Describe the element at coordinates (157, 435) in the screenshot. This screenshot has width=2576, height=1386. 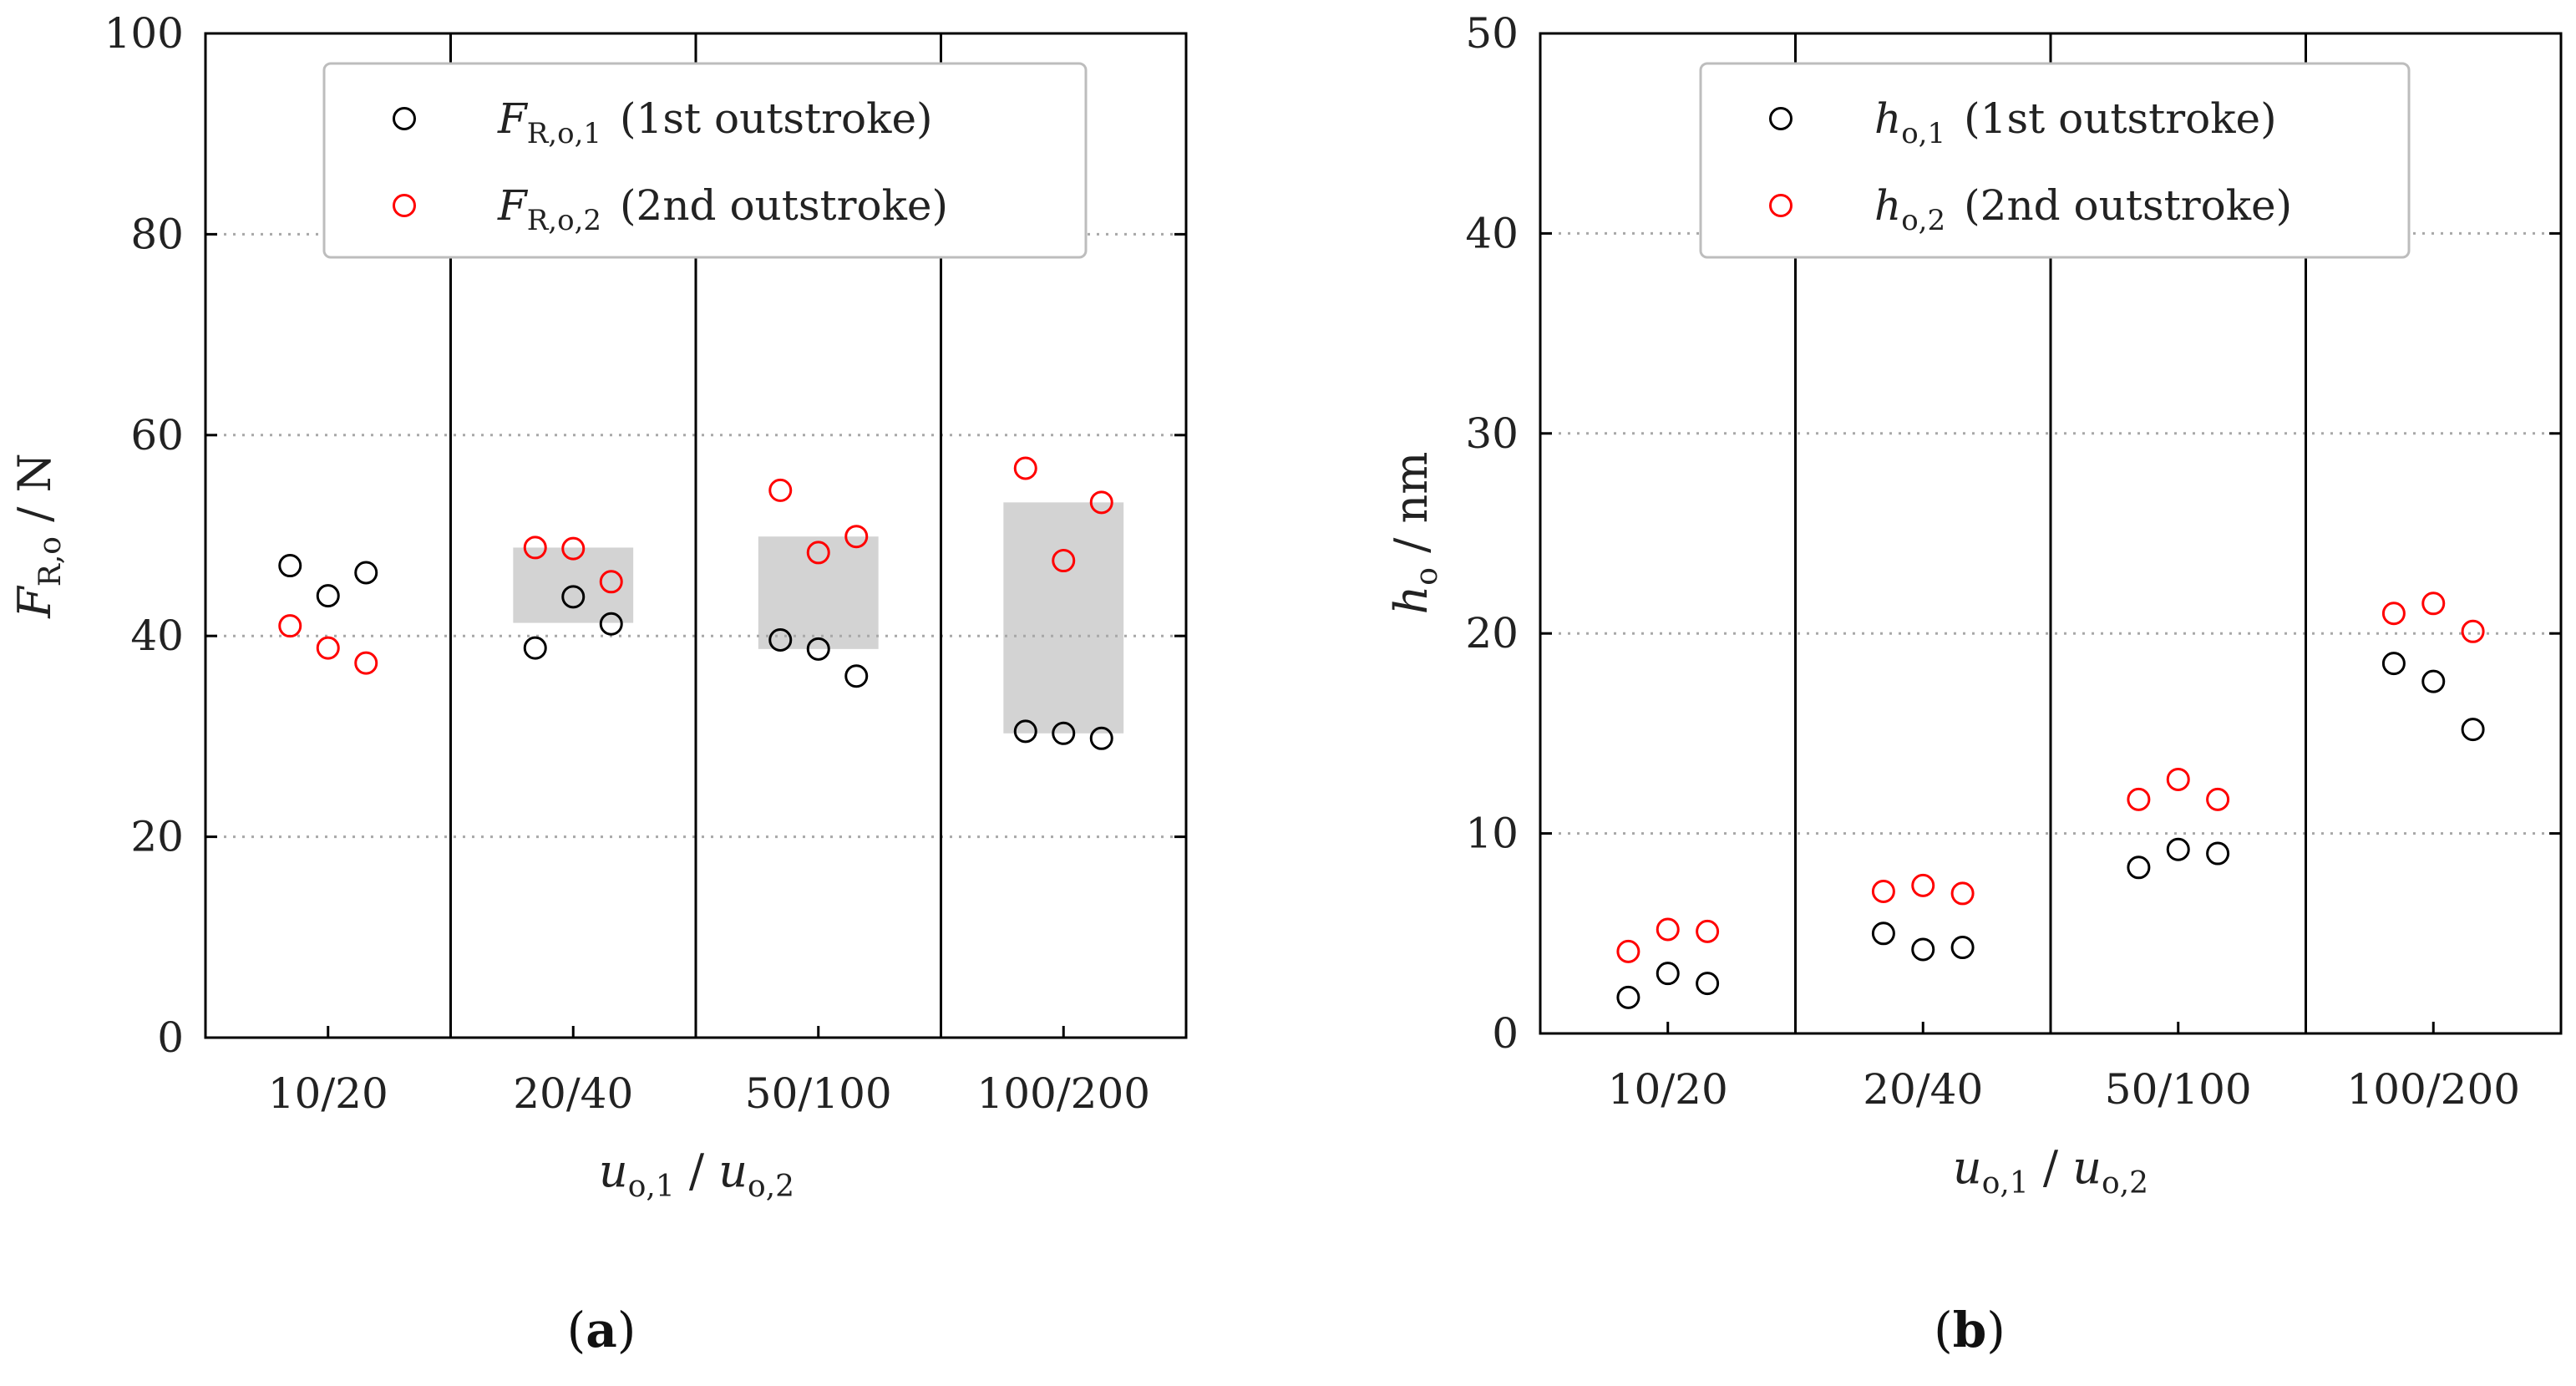
I see `y-tick-label-3: 60` at that location.